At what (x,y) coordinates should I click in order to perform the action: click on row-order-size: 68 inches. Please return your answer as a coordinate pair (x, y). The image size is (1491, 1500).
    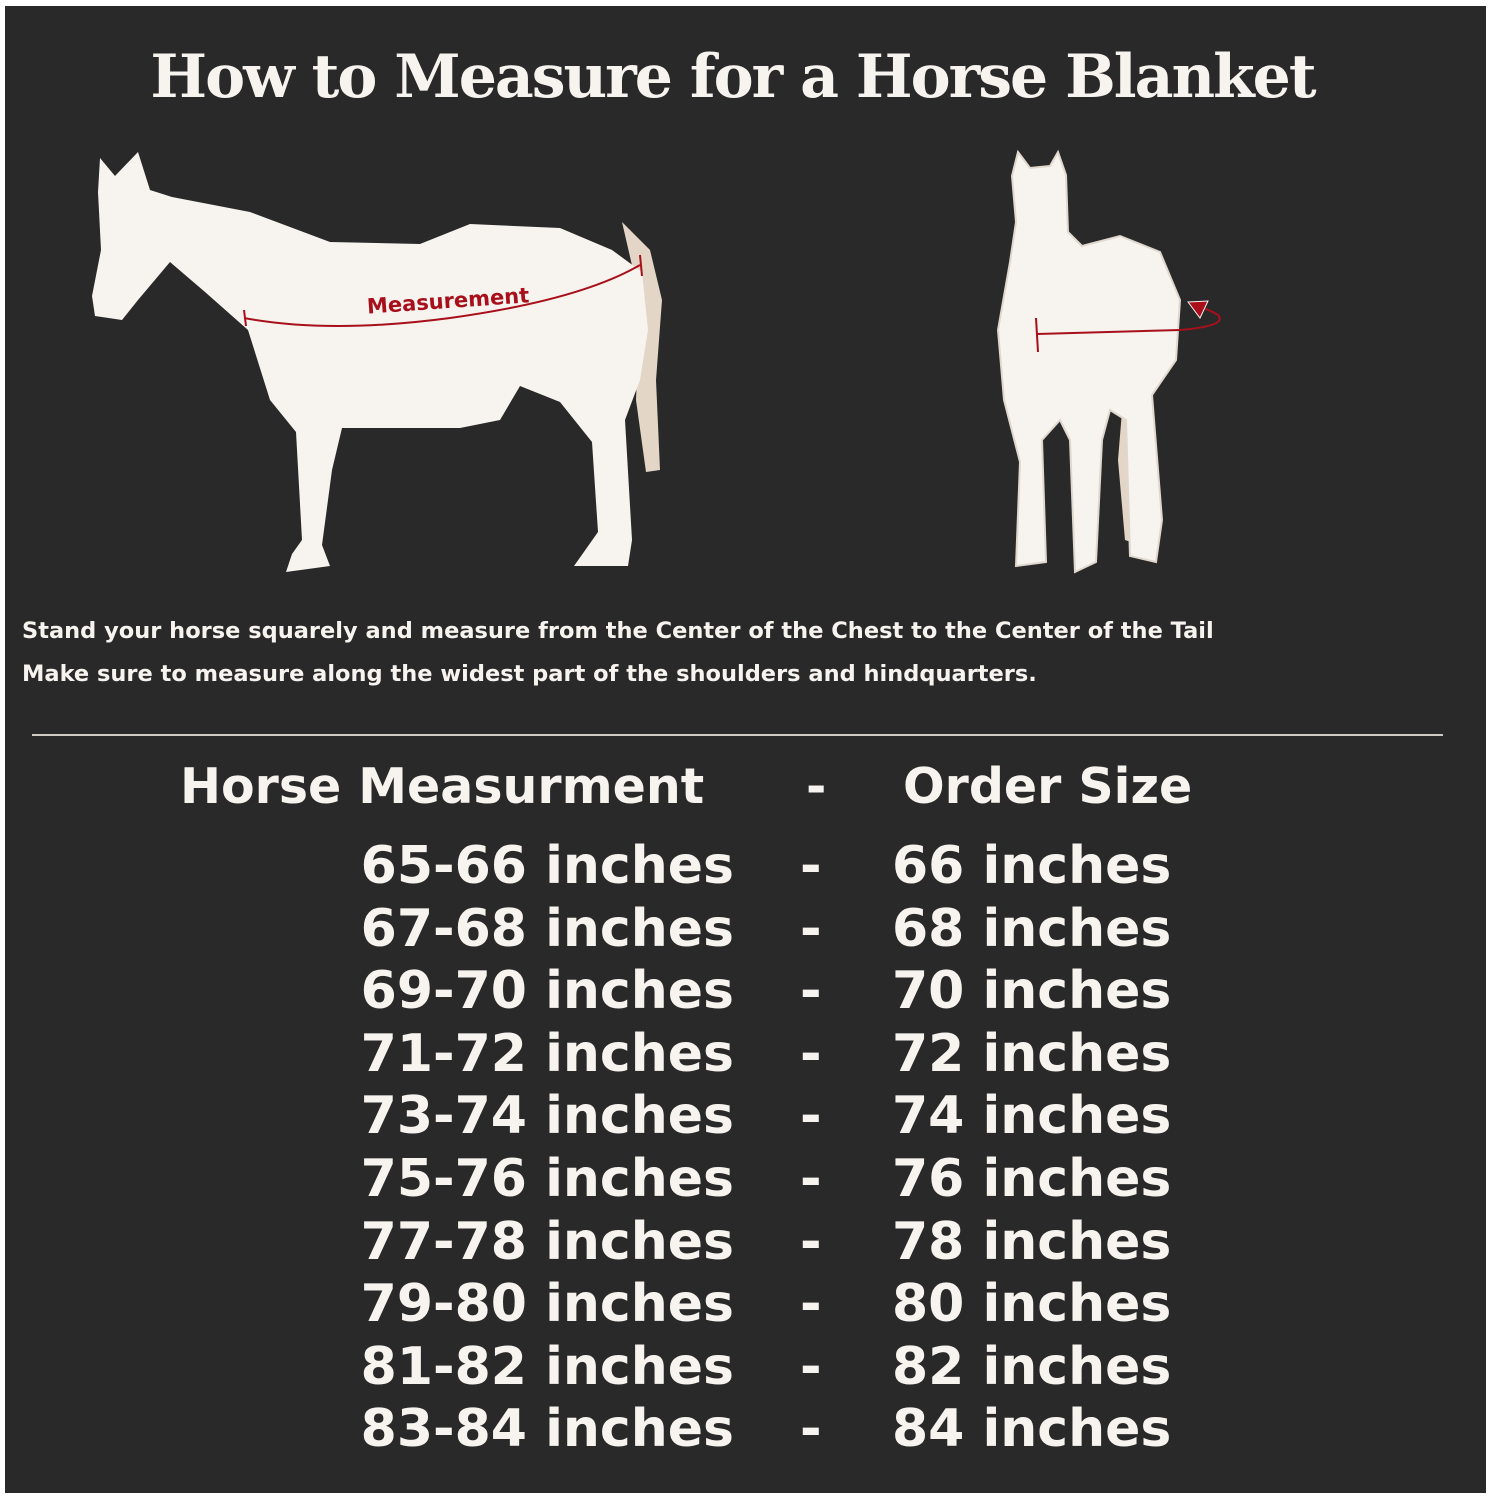
    Looking at the image, I should click on (1032, 928).